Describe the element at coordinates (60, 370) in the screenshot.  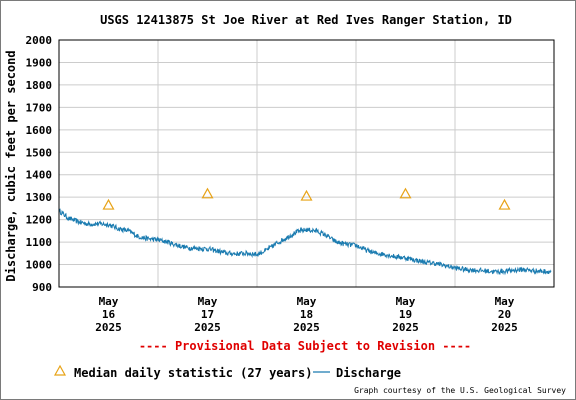
I see `median-legend-icon` at that location.